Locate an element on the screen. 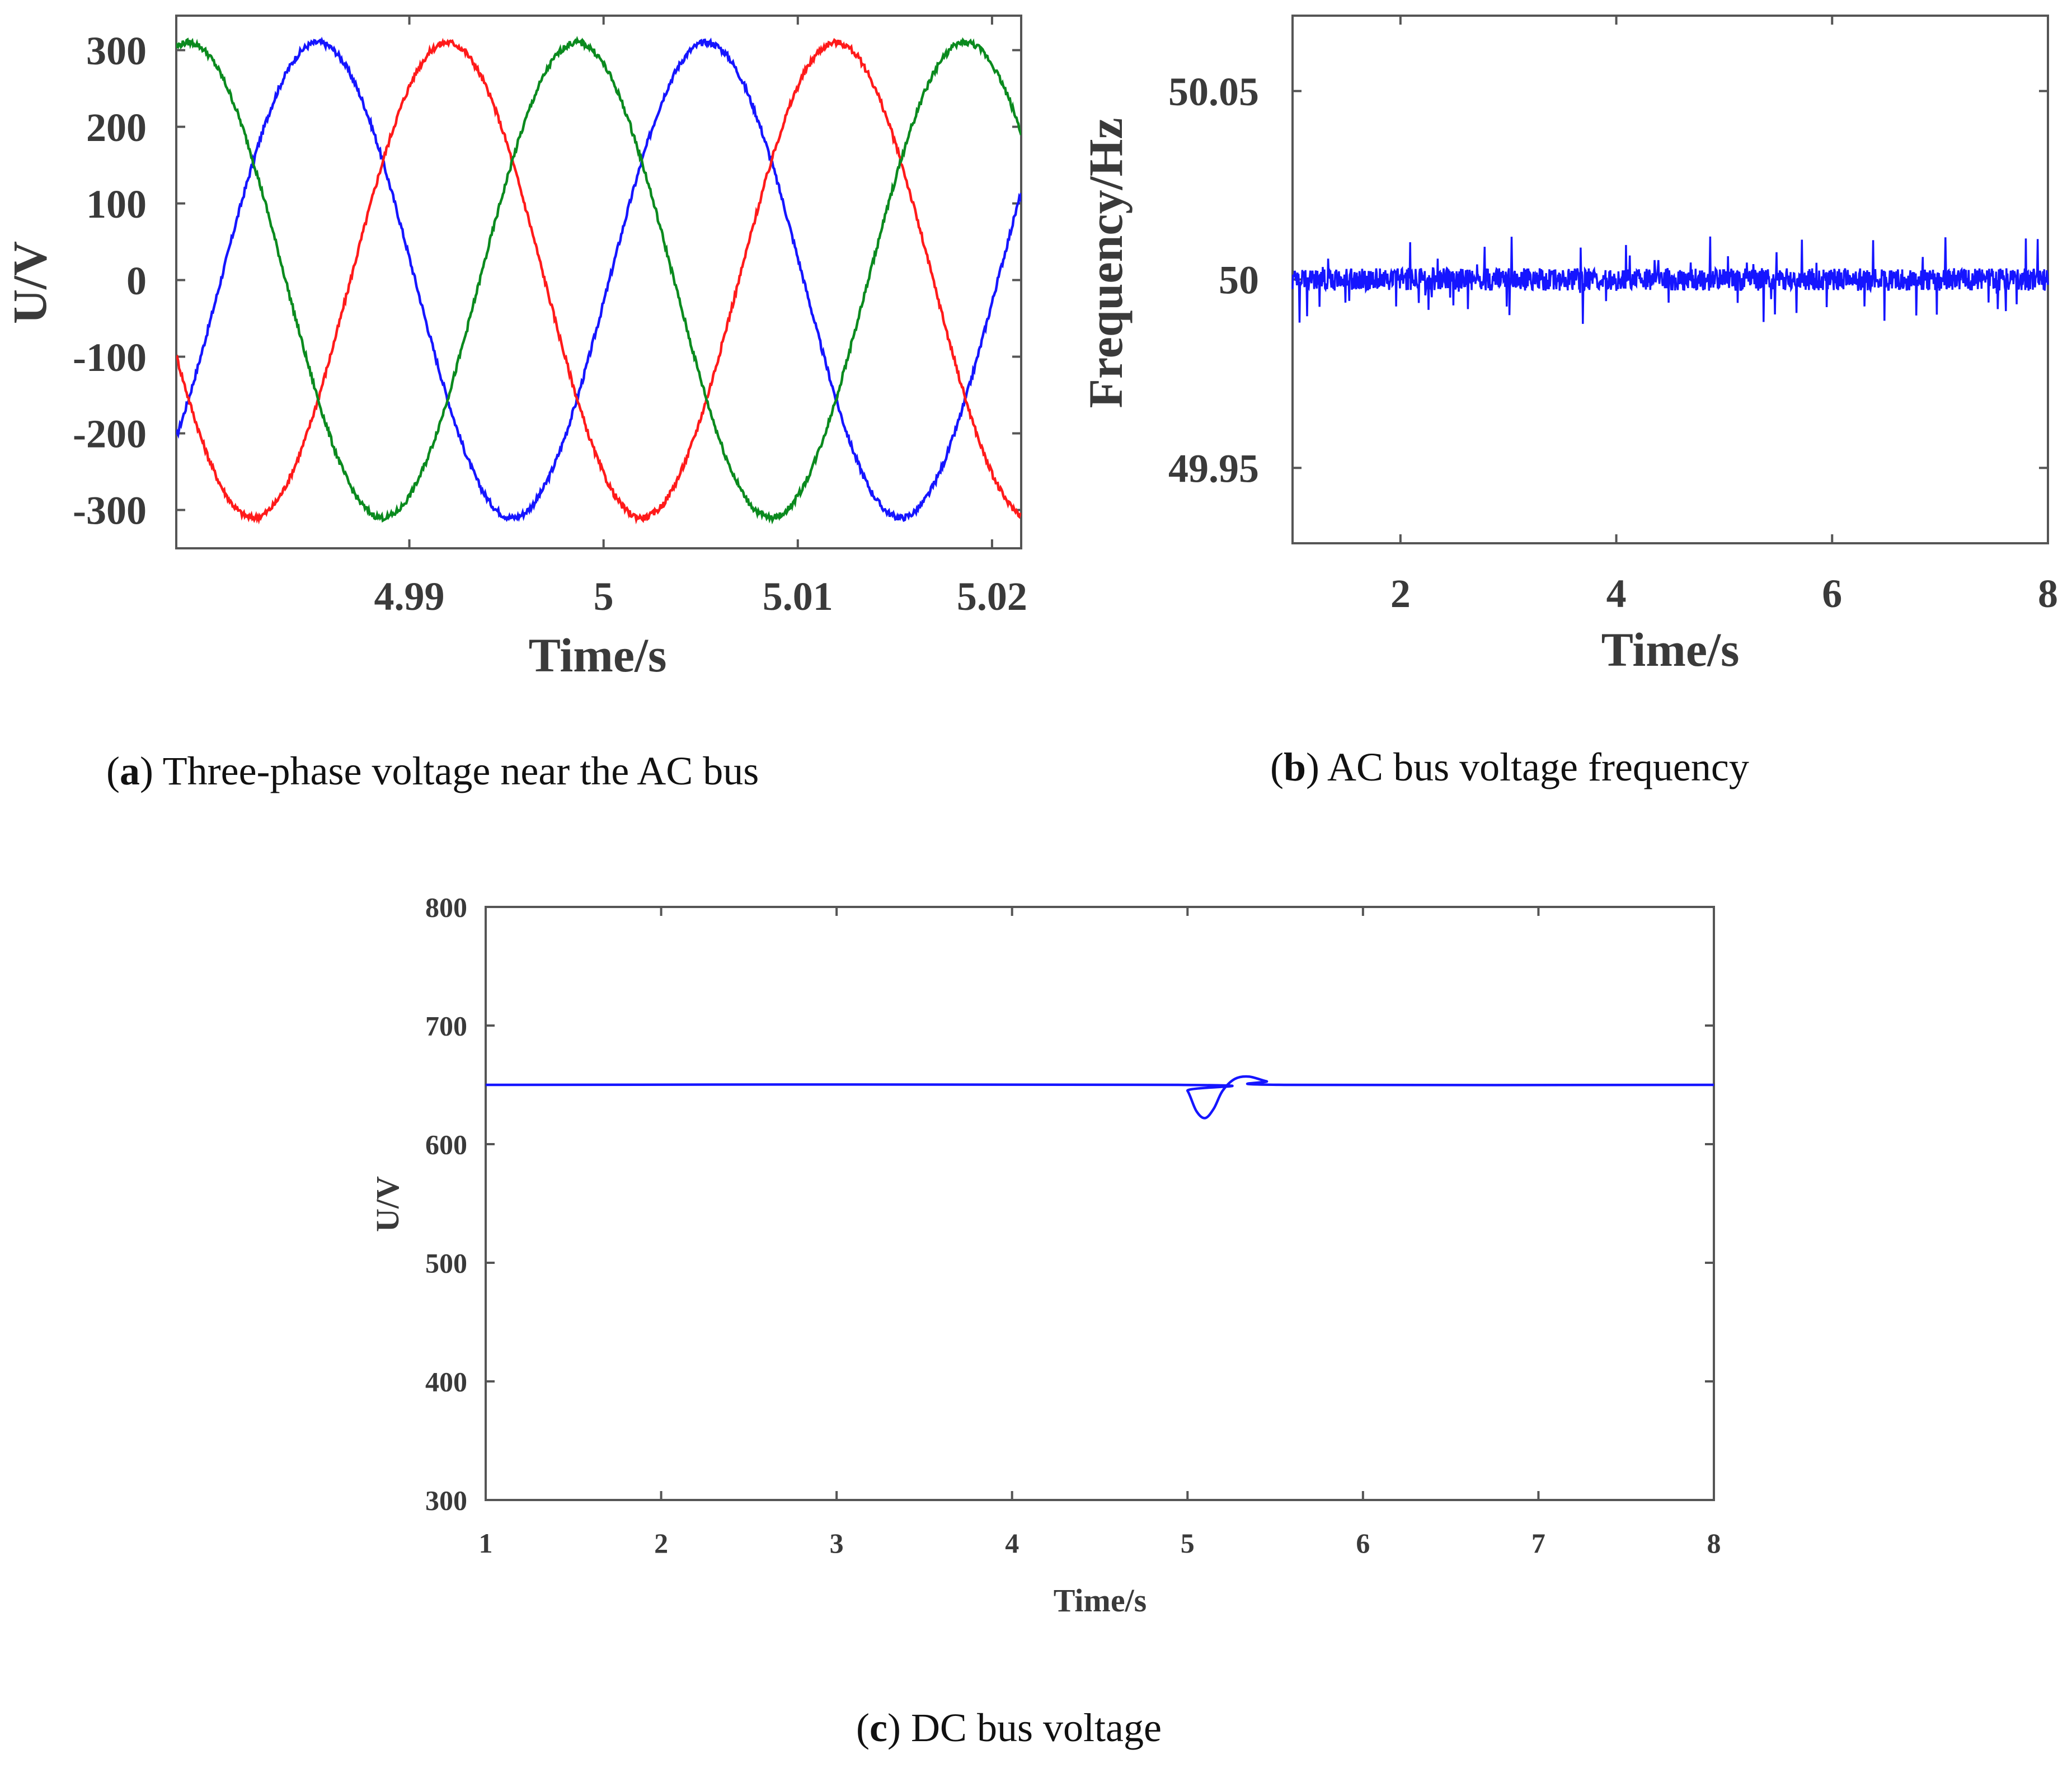 The image size is (2072, 1768). panel-a-plot-frame is located at coordinates (598, 282).